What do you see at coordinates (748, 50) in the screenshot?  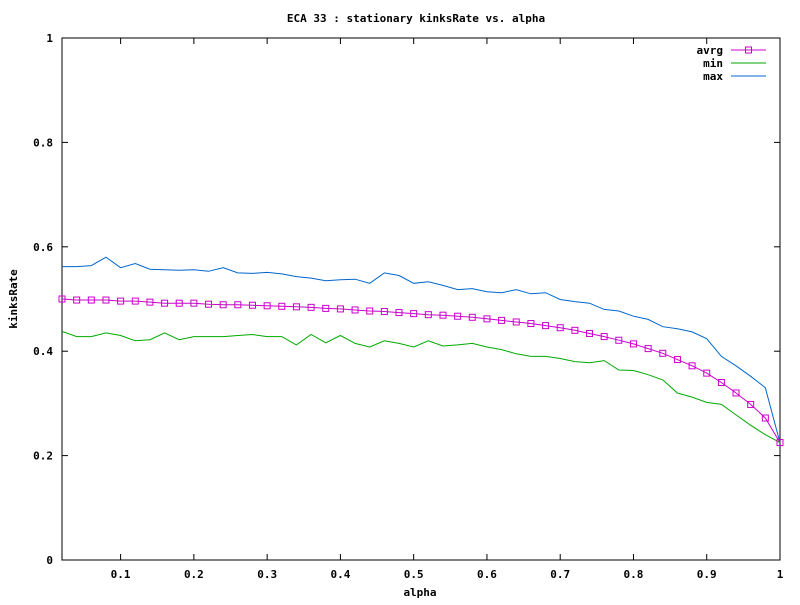 I see `legend-marker-avrg` at bounding box center [748, 50].